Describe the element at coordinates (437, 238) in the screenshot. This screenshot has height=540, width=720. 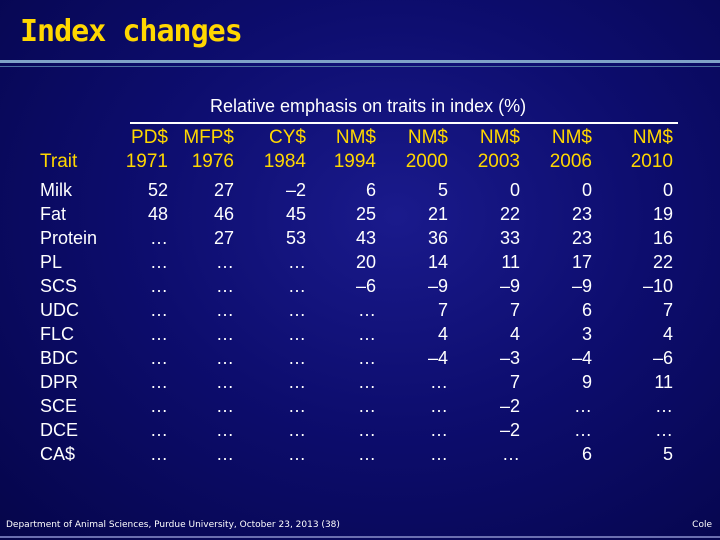
I see `table-cell: 36` at that location.